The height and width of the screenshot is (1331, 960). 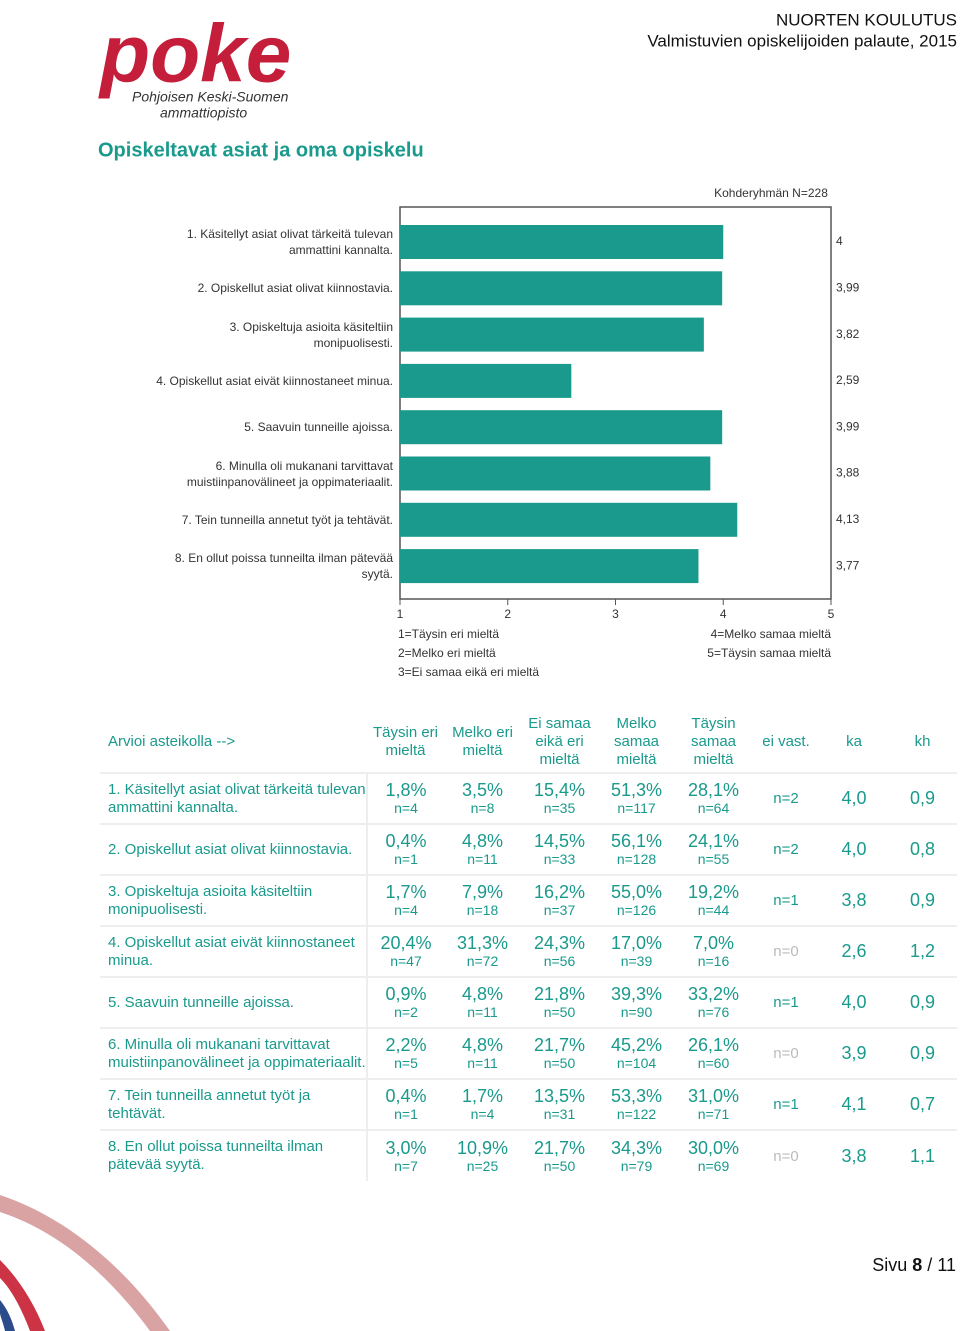 What do you see at coordinates (723, 614) in the screenshot?
I see `x-tick-label: 4` at bounding box center [723, 614].